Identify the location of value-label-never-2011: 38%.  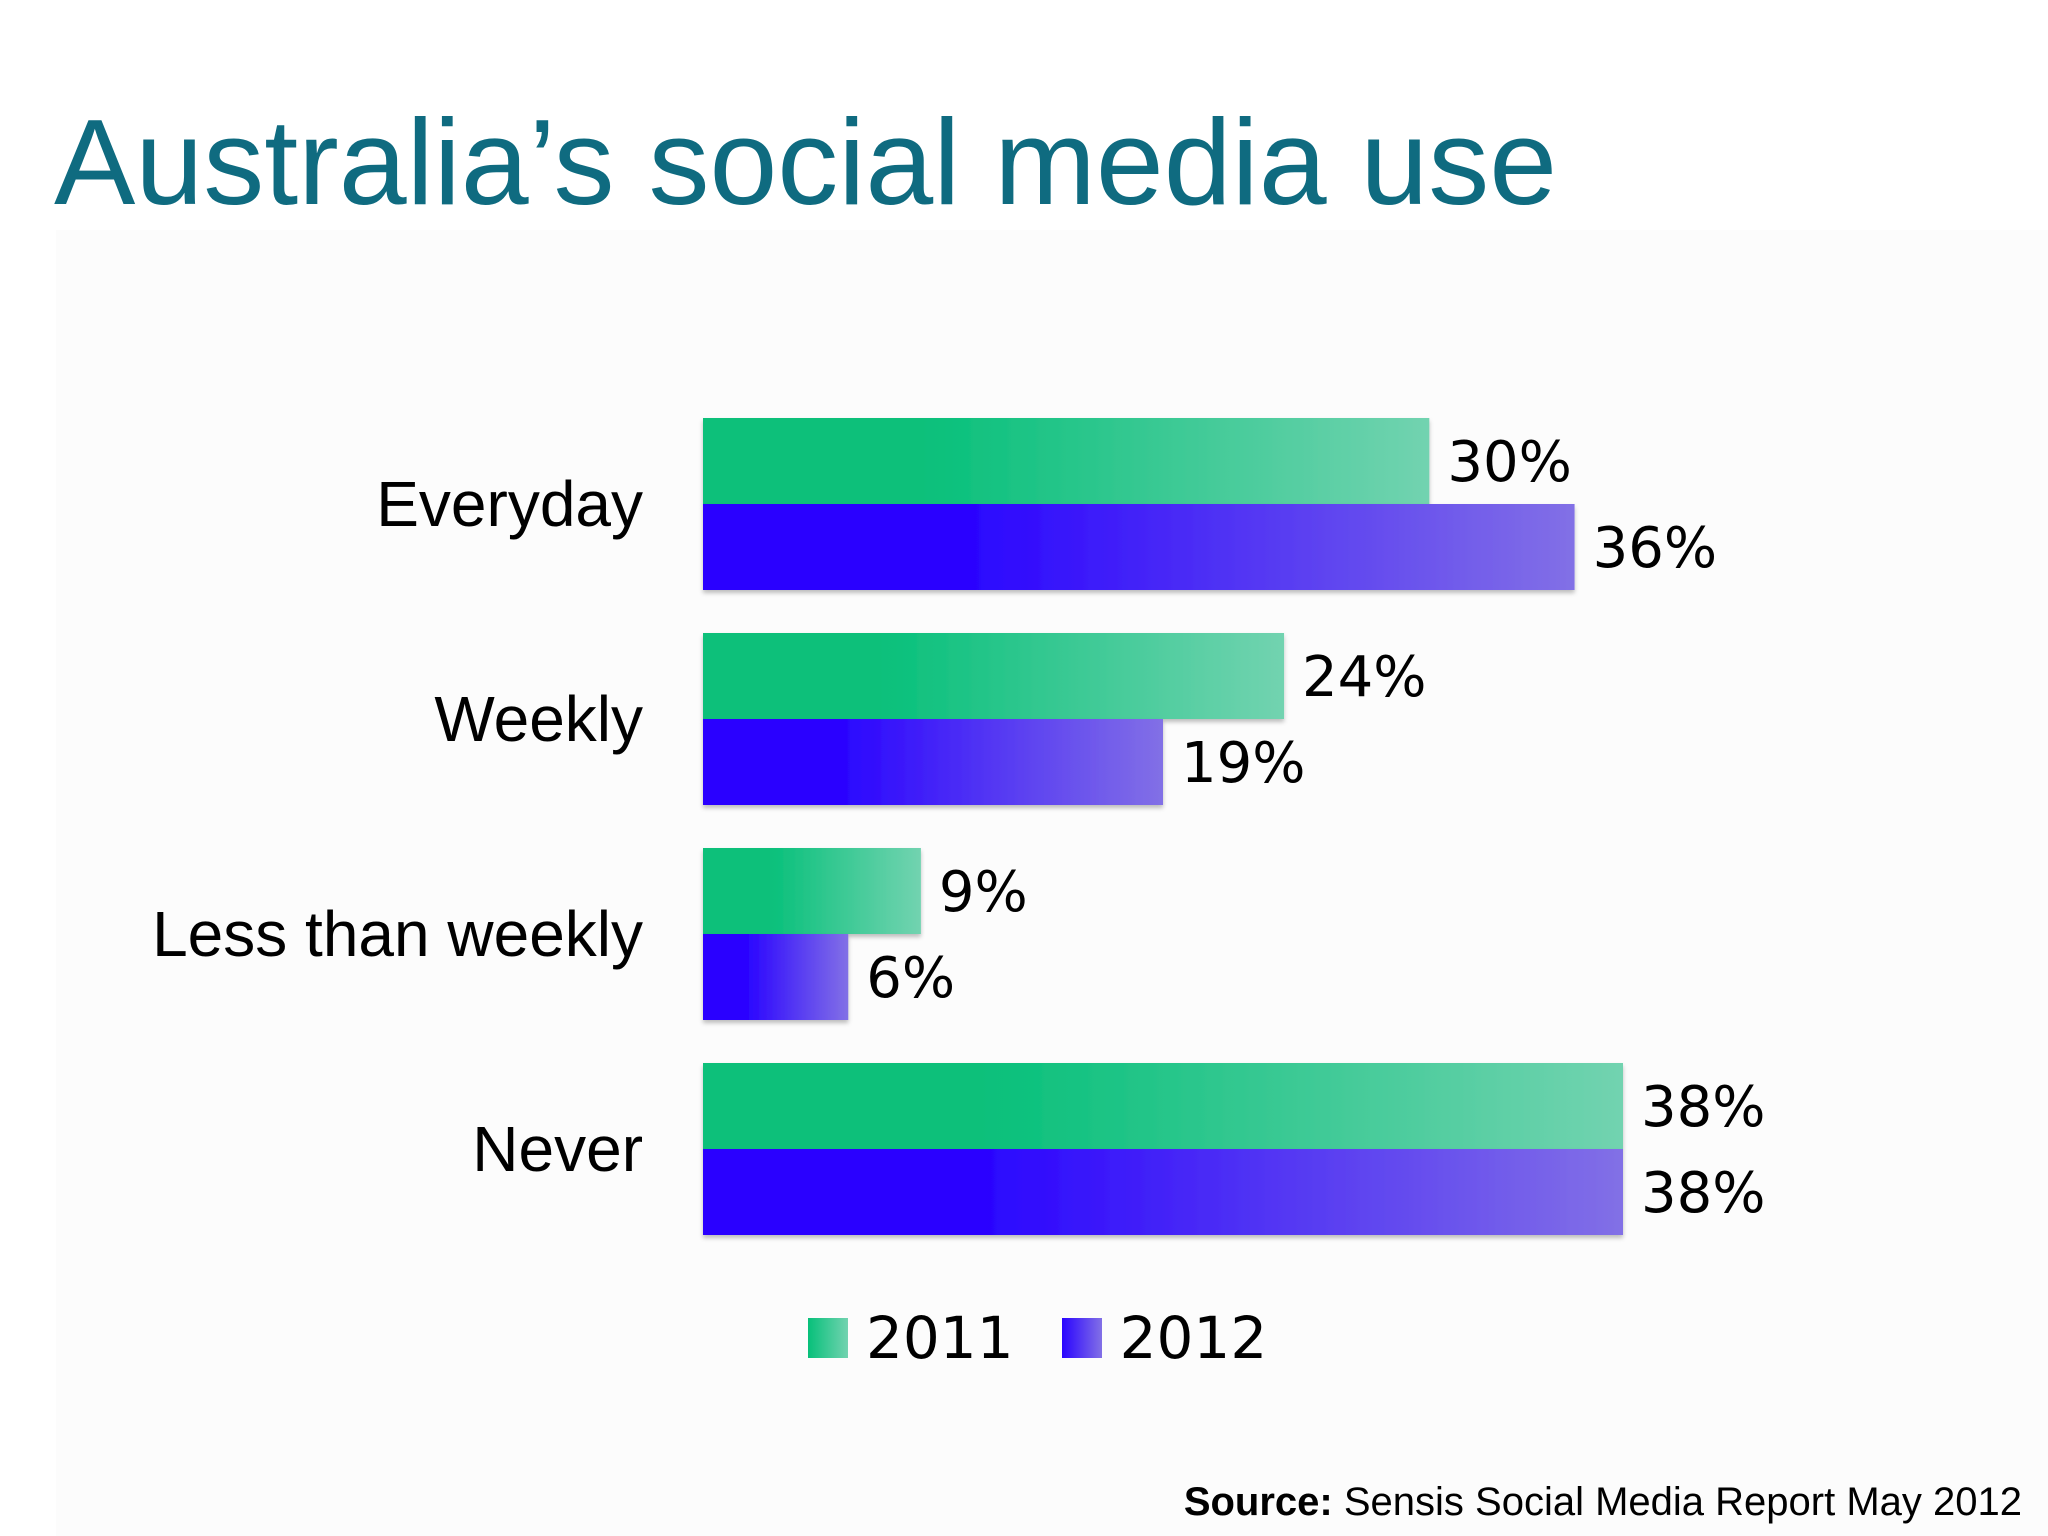
(1703, 1107).